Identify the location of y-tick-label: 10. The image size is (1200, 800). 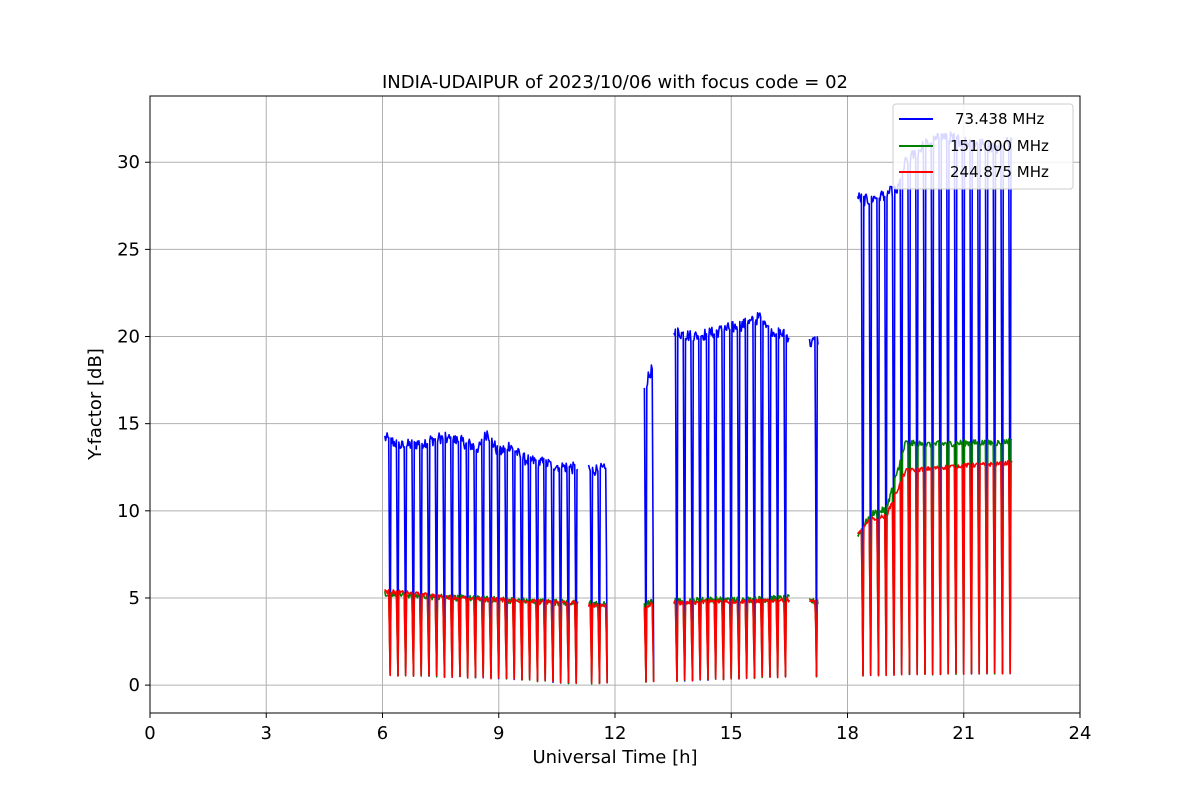
(128, 511).